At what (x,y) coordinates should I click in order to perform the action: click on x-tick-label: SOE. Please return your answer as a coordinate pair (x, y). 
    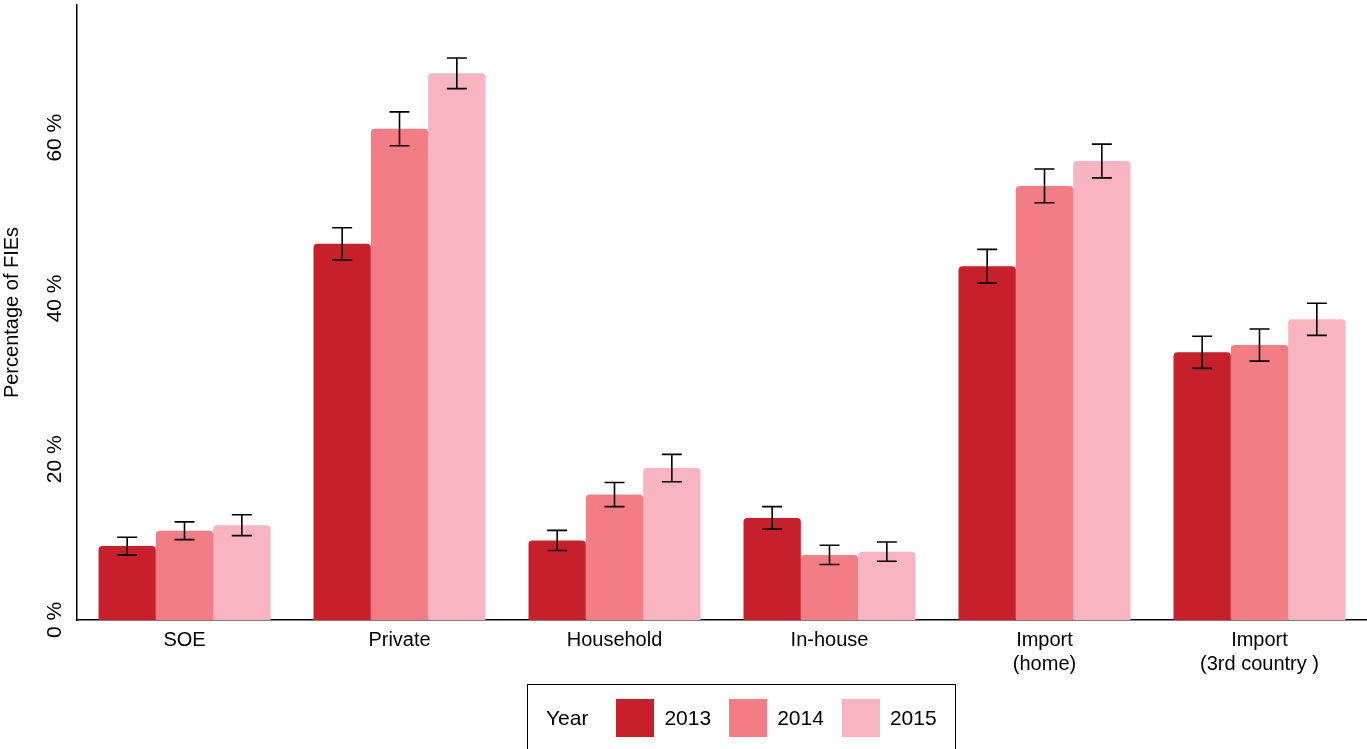
    Looking at the image, I should click on (184, 638).